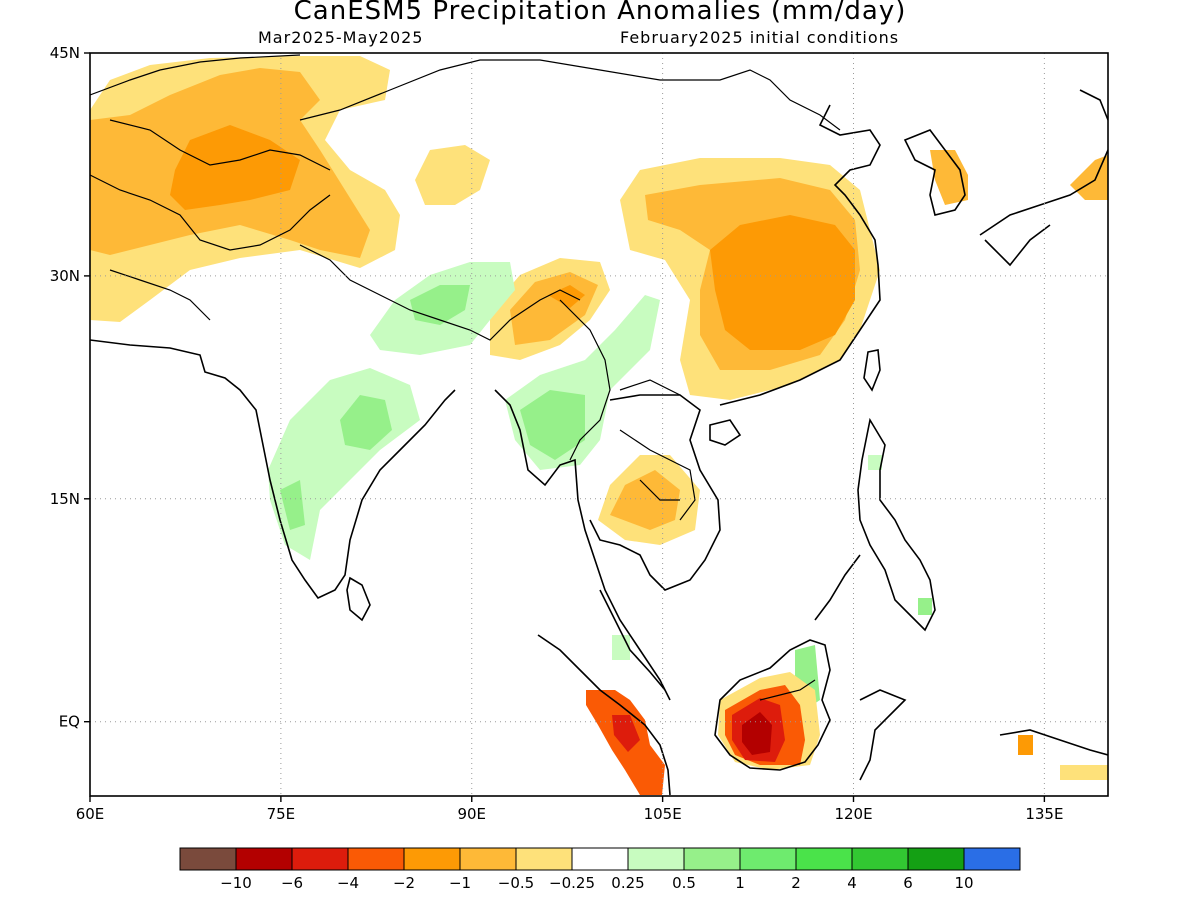  Describe the element at coordinates (471, 814) in the screenshot. I see `lon-tick-label: 90E` at that location.